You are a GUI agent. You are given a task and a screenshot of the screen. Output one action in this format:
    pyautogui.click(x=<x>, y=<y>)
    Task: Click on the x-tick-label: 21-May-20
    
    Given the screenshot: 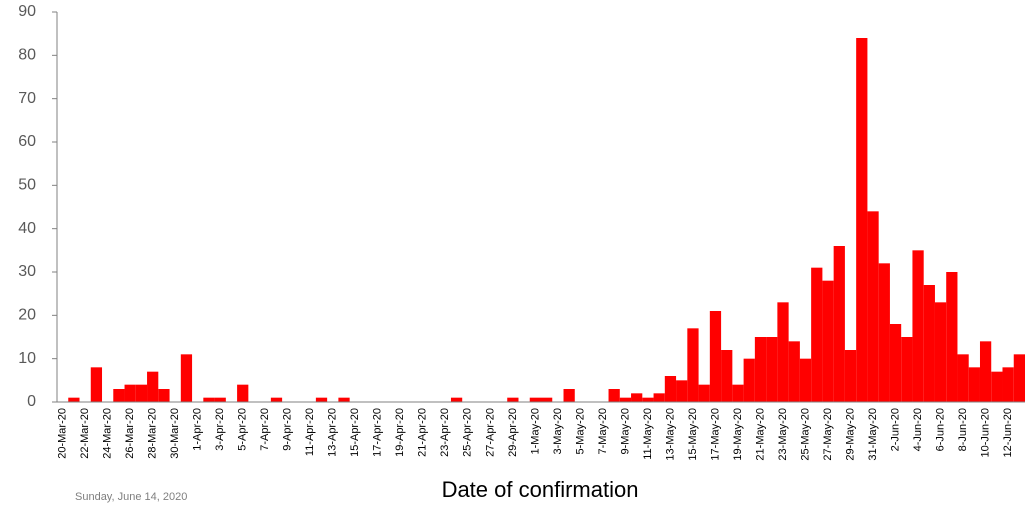 What is the action you would take?
    pyautogui.click(x=760, y=434)
    